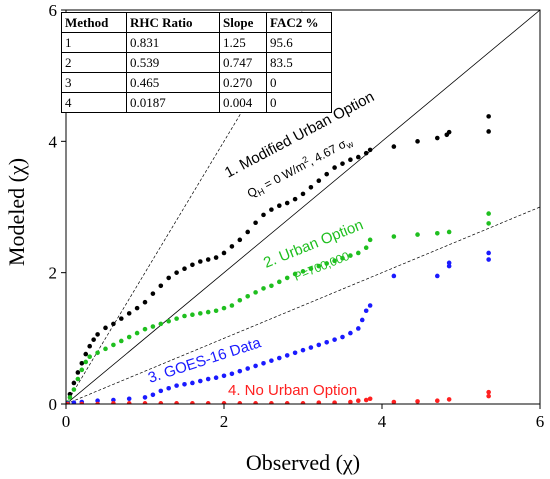  I want to click on y-tick-label: 4, so click(53, 141).